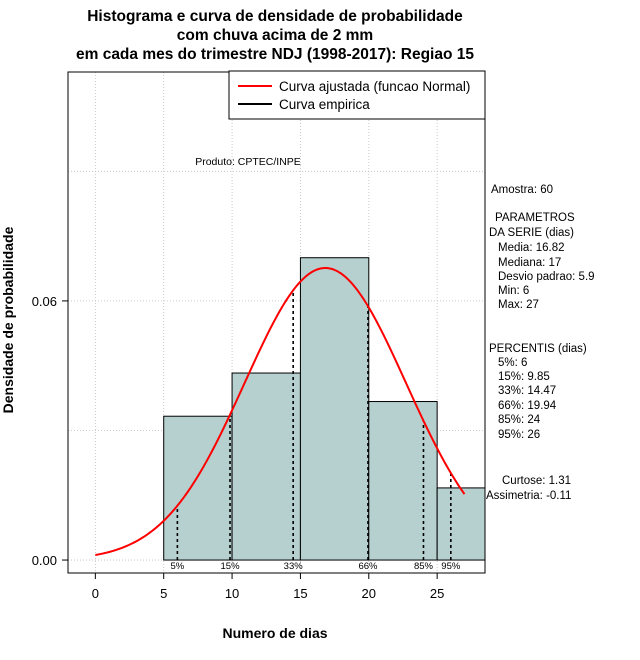 The width and height of the screenshot is (640, 660). What do you see at coordinates (546, 277) in the screenshot?
I see `stat-sd: Desvio padrao: 5.9` at bounding box center [546, 277].